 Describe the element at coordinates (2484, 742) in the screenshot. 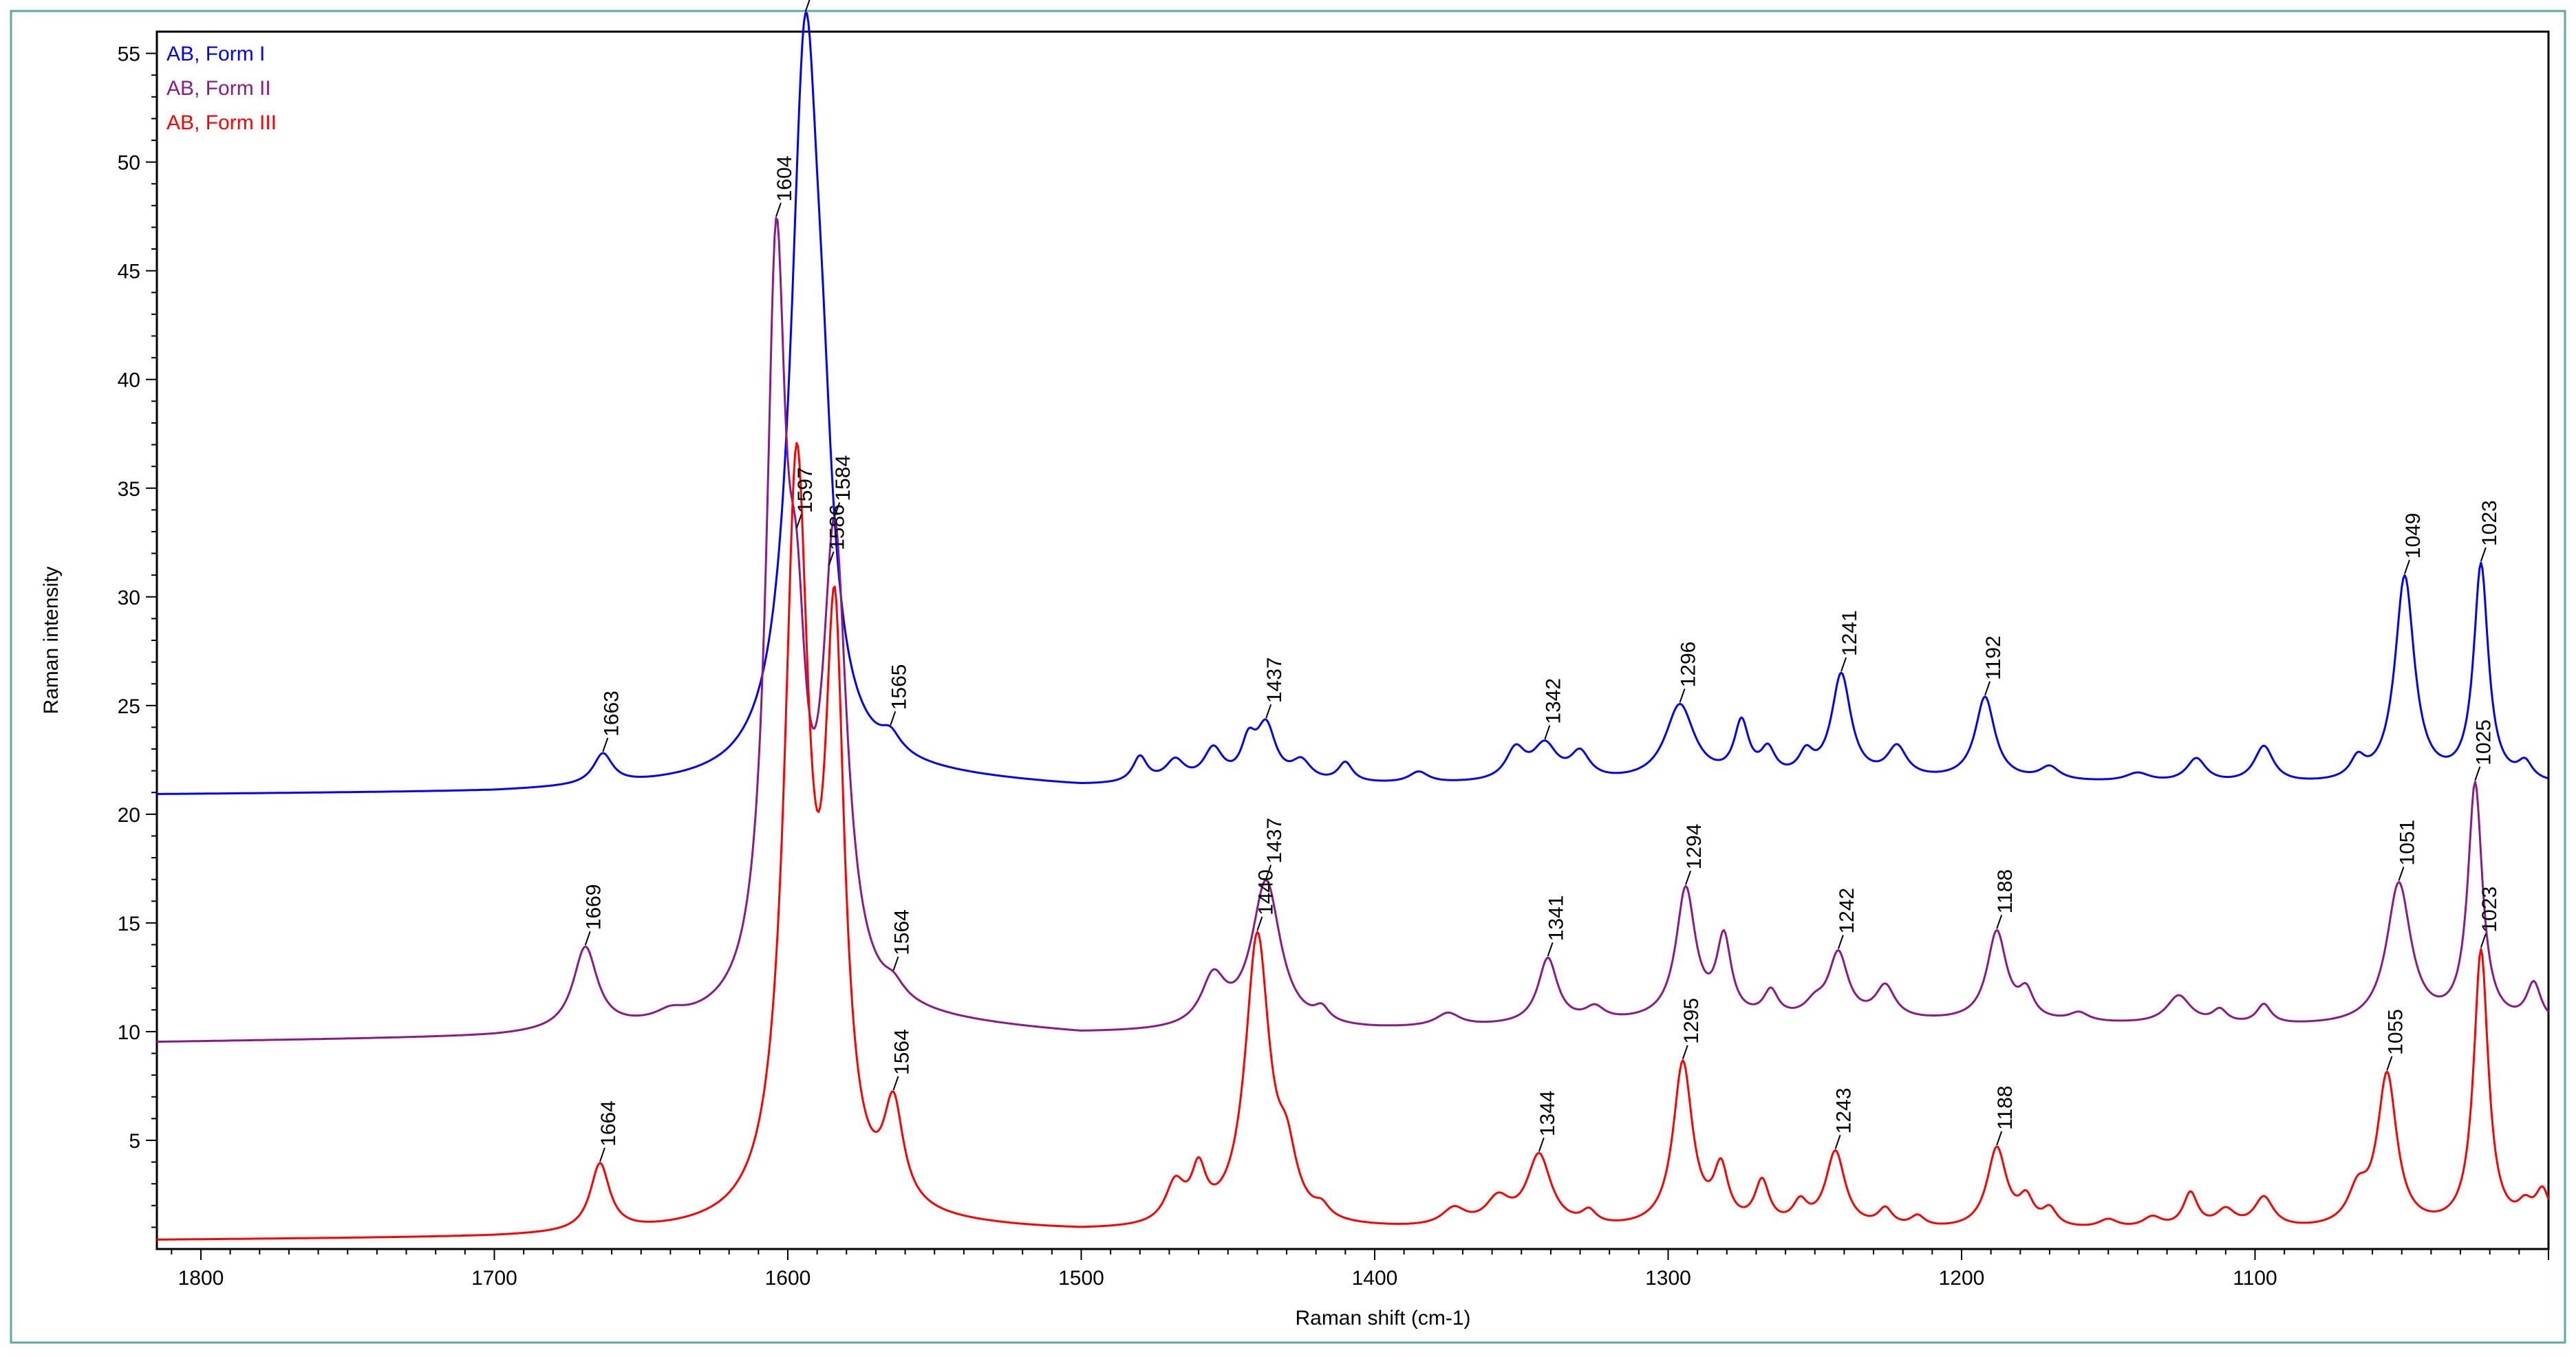

I see `peak-label: 1025` at that location.